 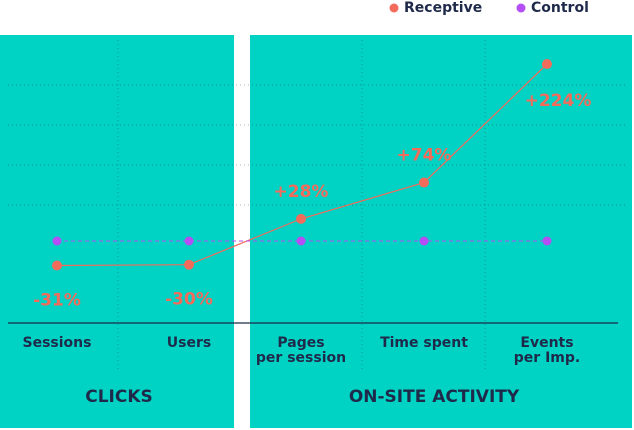 I want to click on legend-label: Receptive, so click(x=443, y=8).